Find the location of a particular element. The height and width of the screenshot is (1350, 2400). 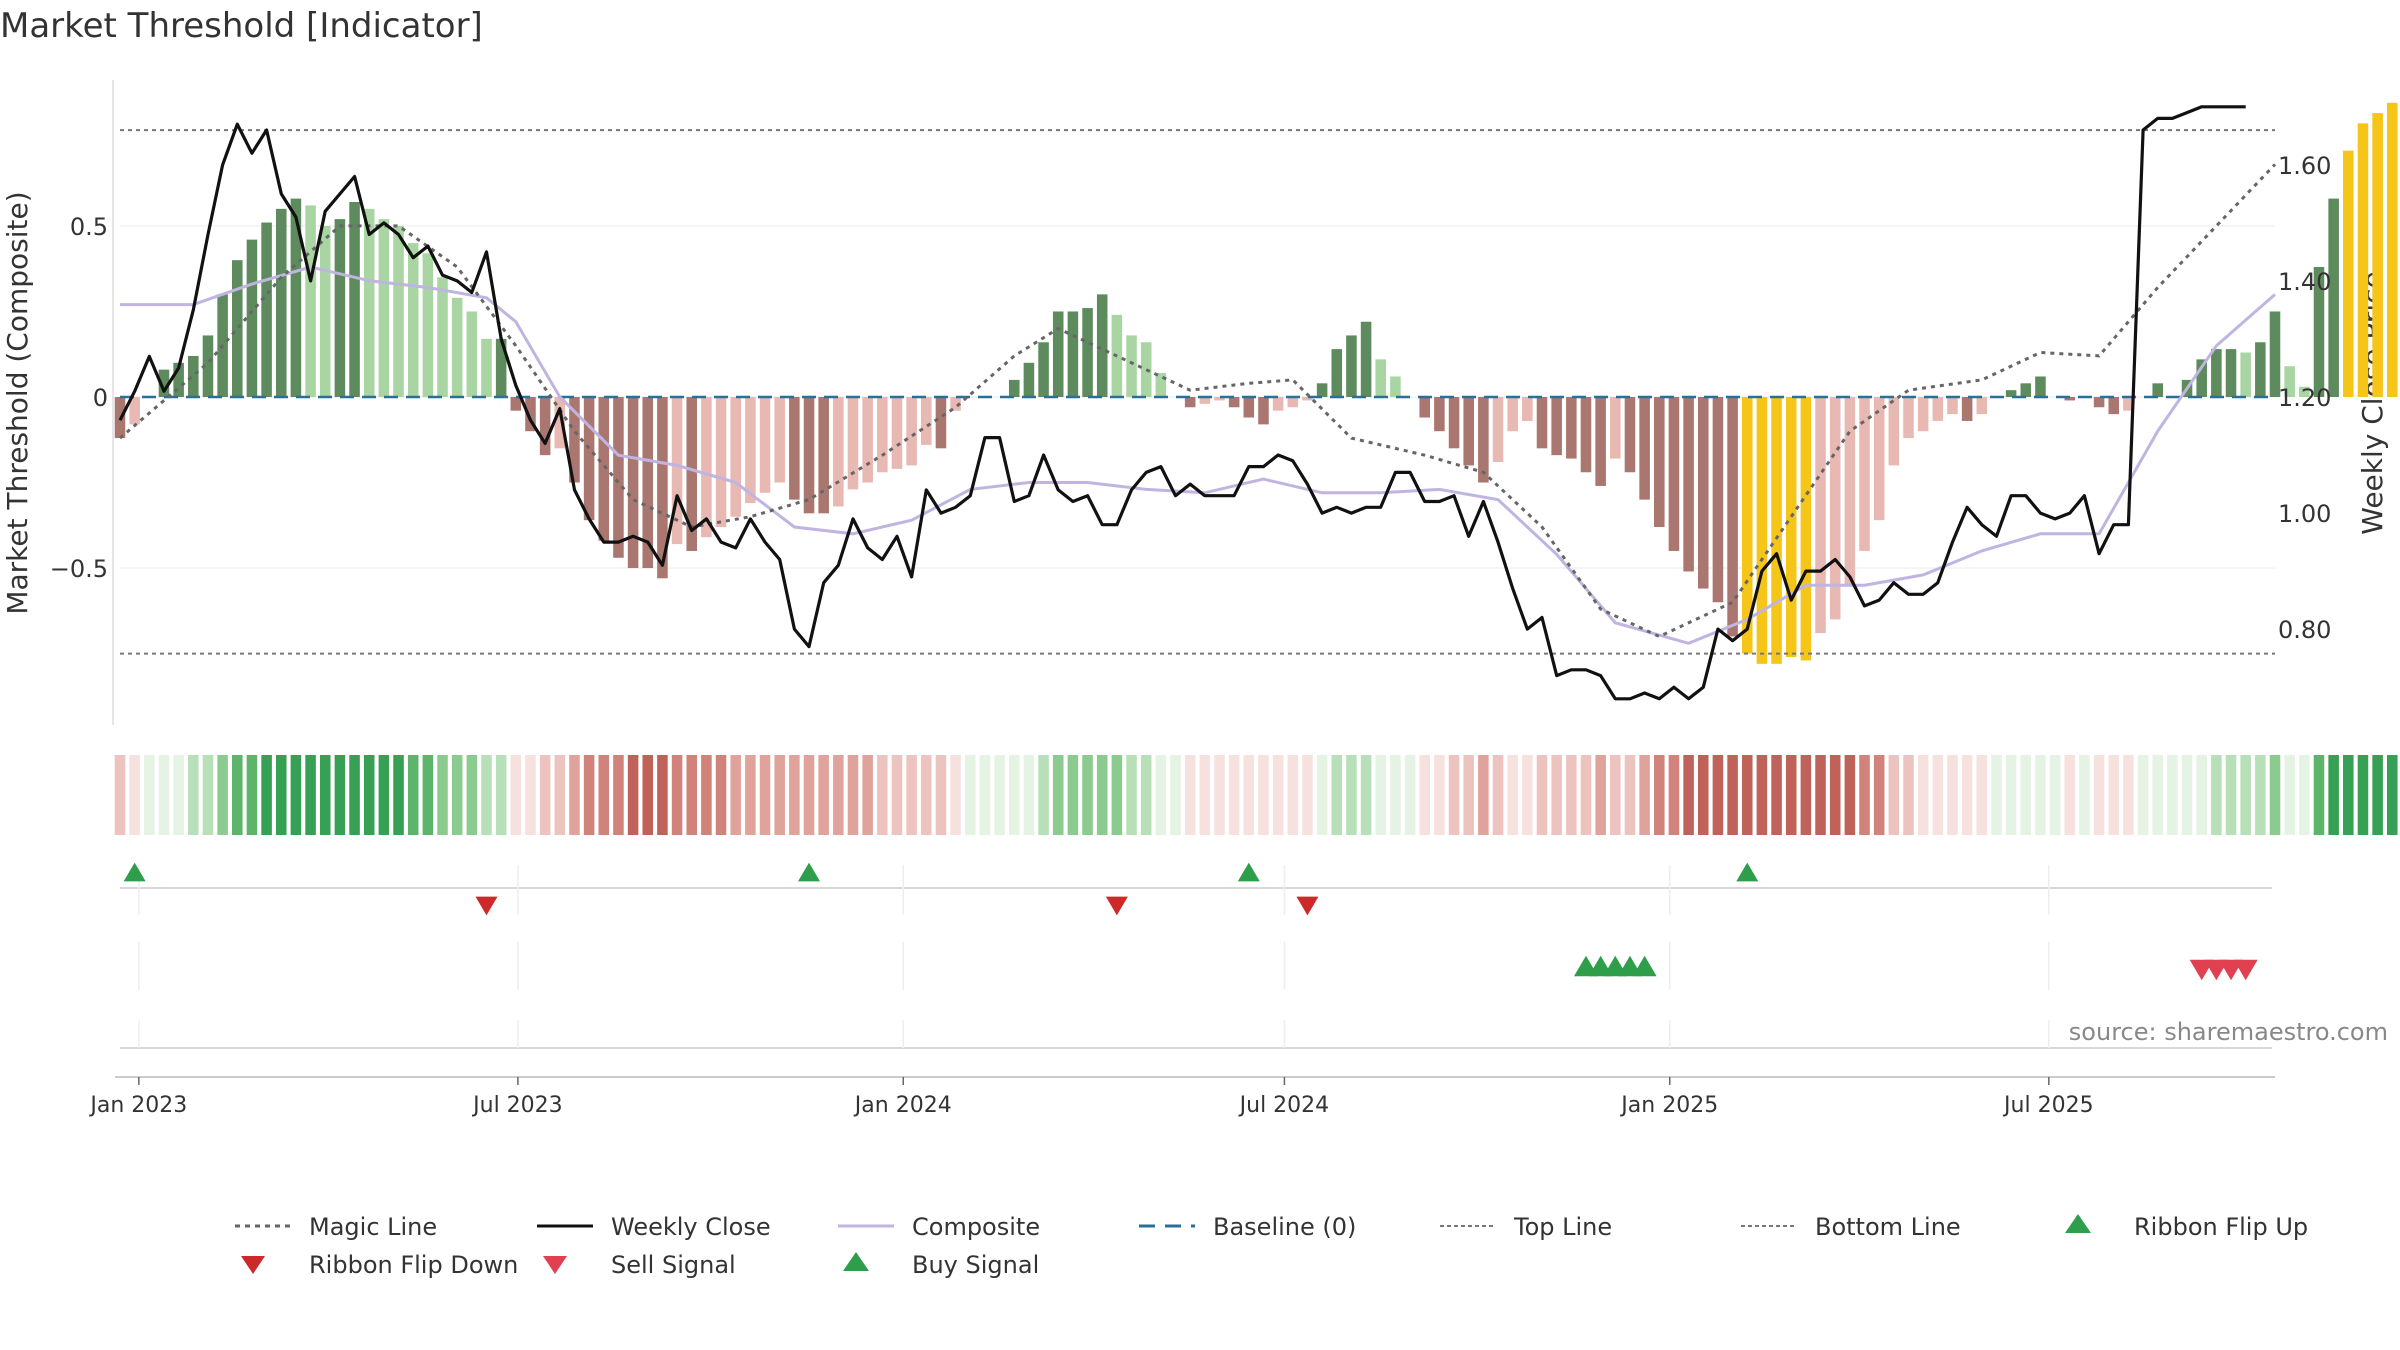

x-tick-label: Jan 2024 is located at coordinates (902, 1105).